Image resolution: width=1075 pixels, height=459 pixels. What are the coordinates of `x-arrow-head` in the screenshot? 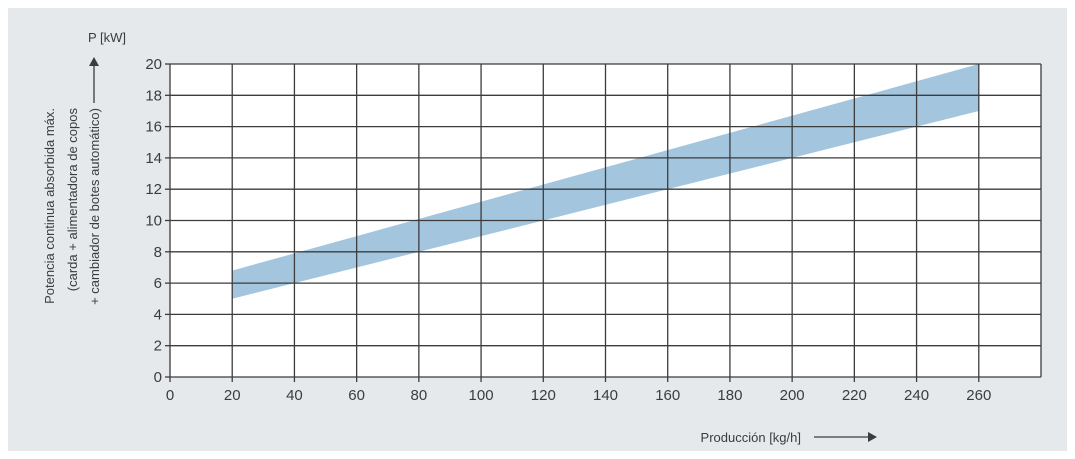 It's located at (872, 437).